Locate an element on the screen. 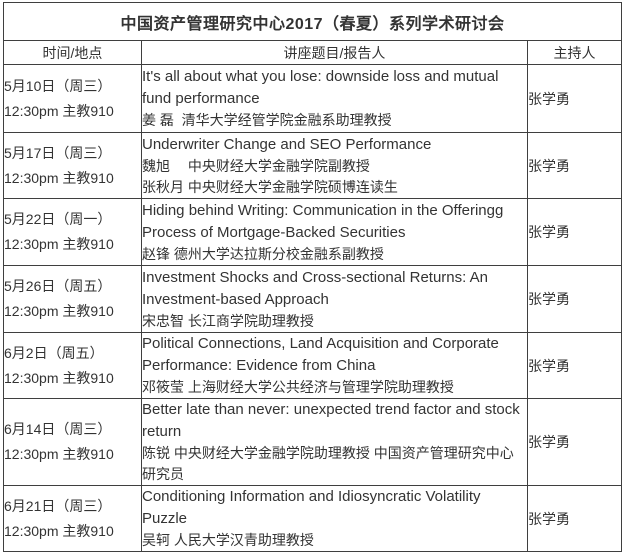  speaker-line: 魏旭 中央财经大学金融学院副教授 is located at coordinates (256, 165).